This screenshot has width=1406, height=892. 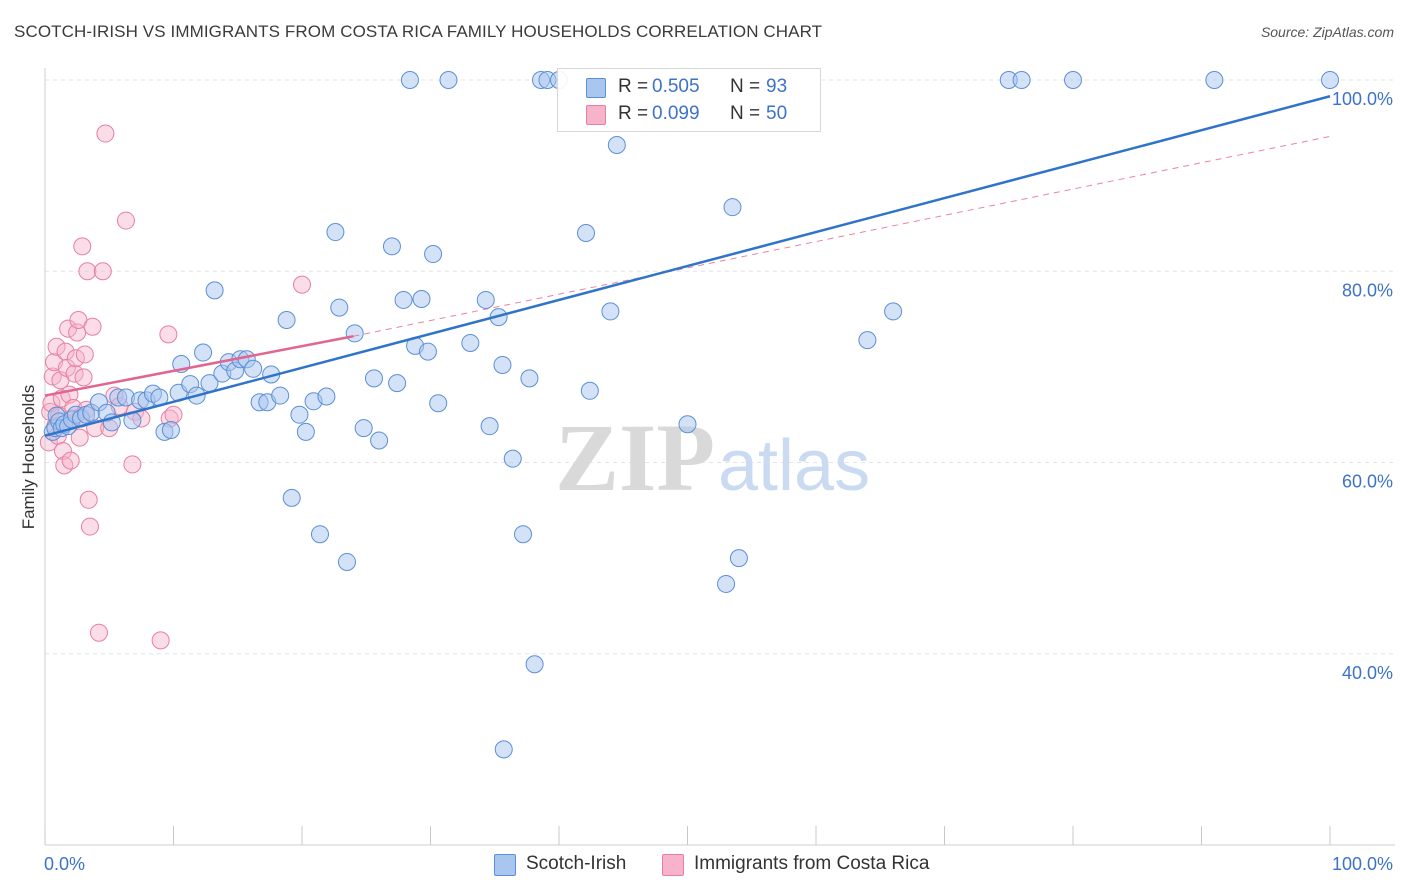 What do you see at coordinates (64, 864) in the screenshot?
I see `x-tick-label-start: 0.0%` at bounding box center [64, 864].